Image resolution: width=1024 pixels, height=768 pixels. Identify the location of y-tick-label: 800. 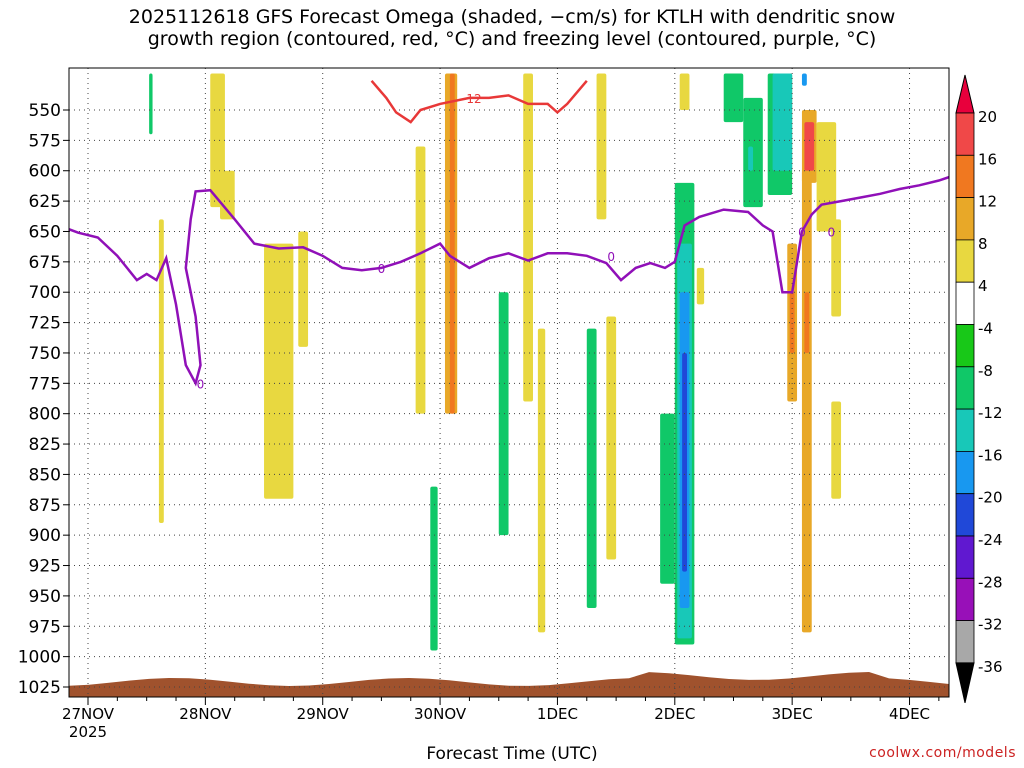
(45, 415).